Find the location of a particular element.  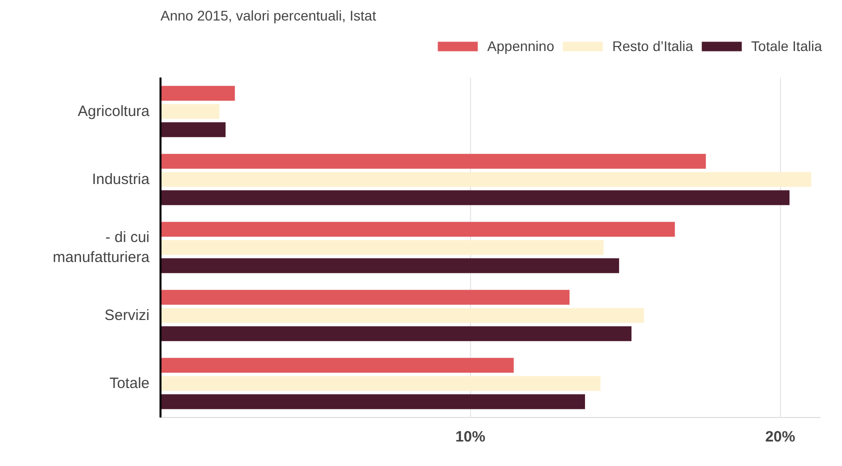

legend-label: Totale Italia is located at coordinates (786, 46).